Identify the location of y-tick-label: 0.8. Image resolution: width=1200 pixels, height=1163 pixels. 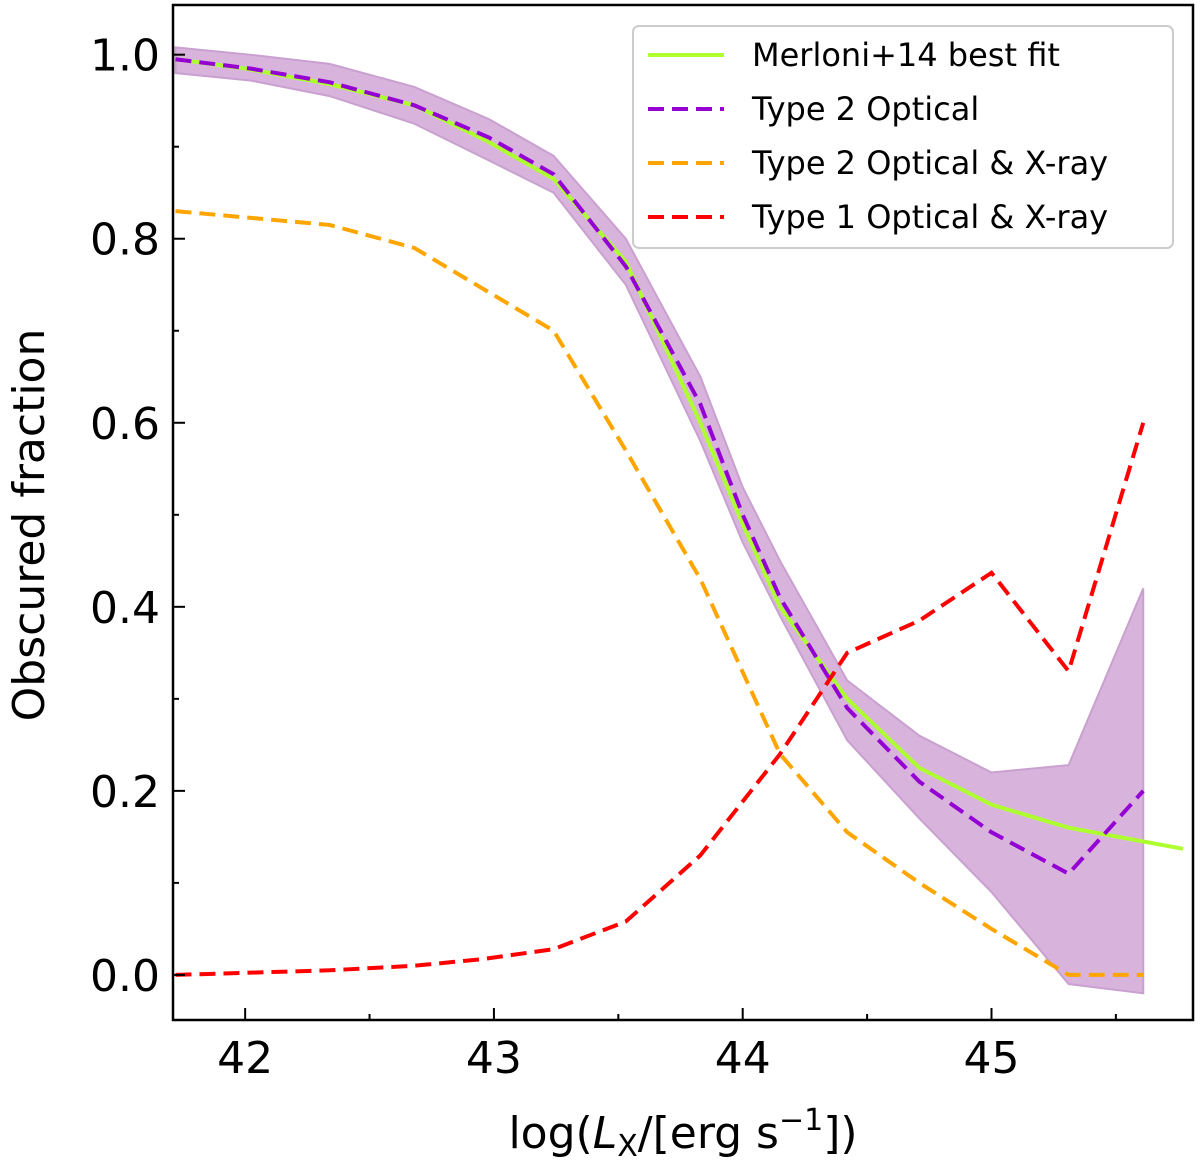
(125, 240).